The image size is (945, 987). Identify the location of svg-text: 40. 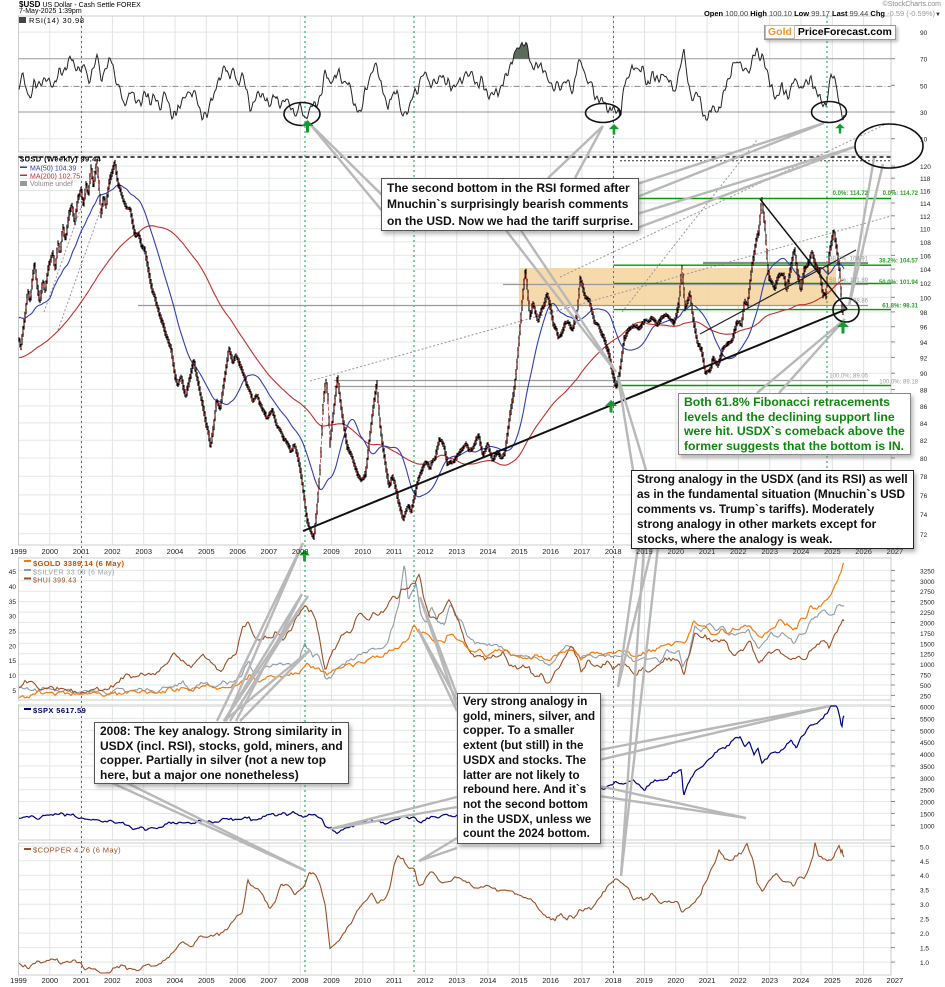
(13, 587).